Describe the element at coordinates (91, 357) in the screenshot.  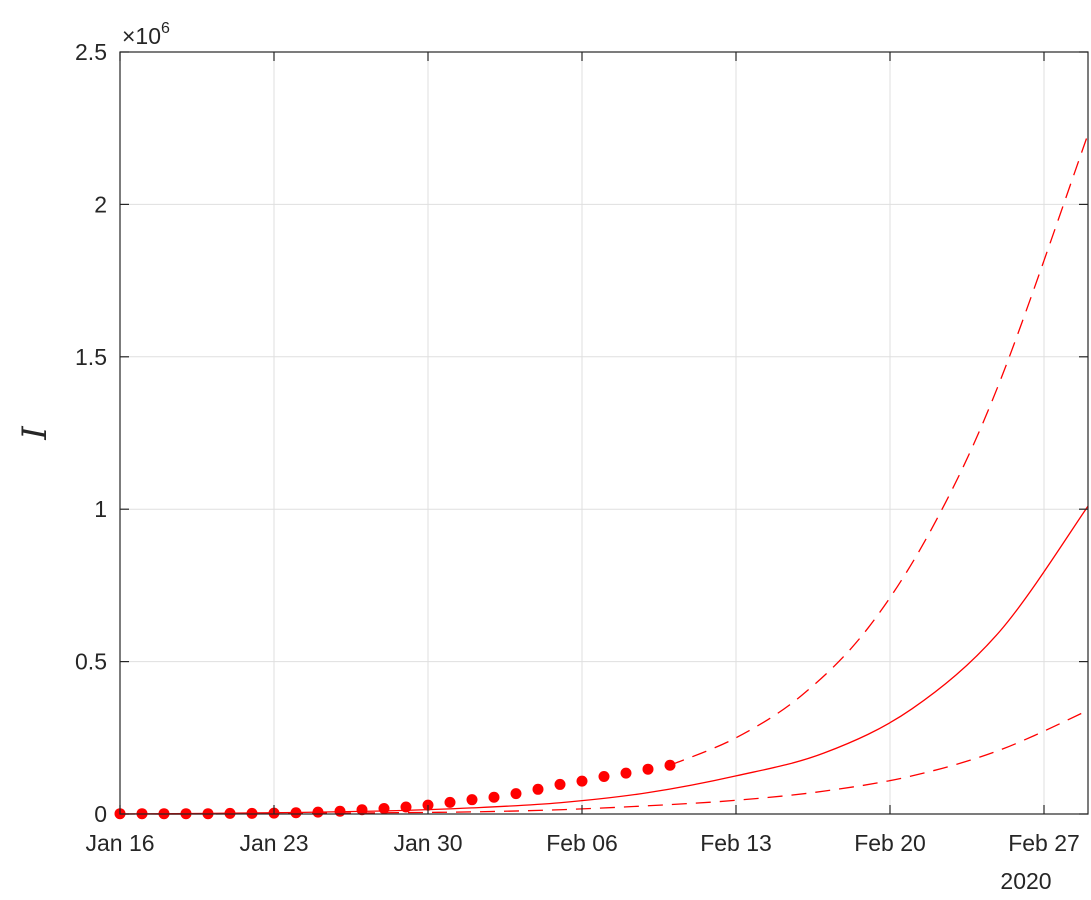
I see `y-tick-label: 1.5` at that location.